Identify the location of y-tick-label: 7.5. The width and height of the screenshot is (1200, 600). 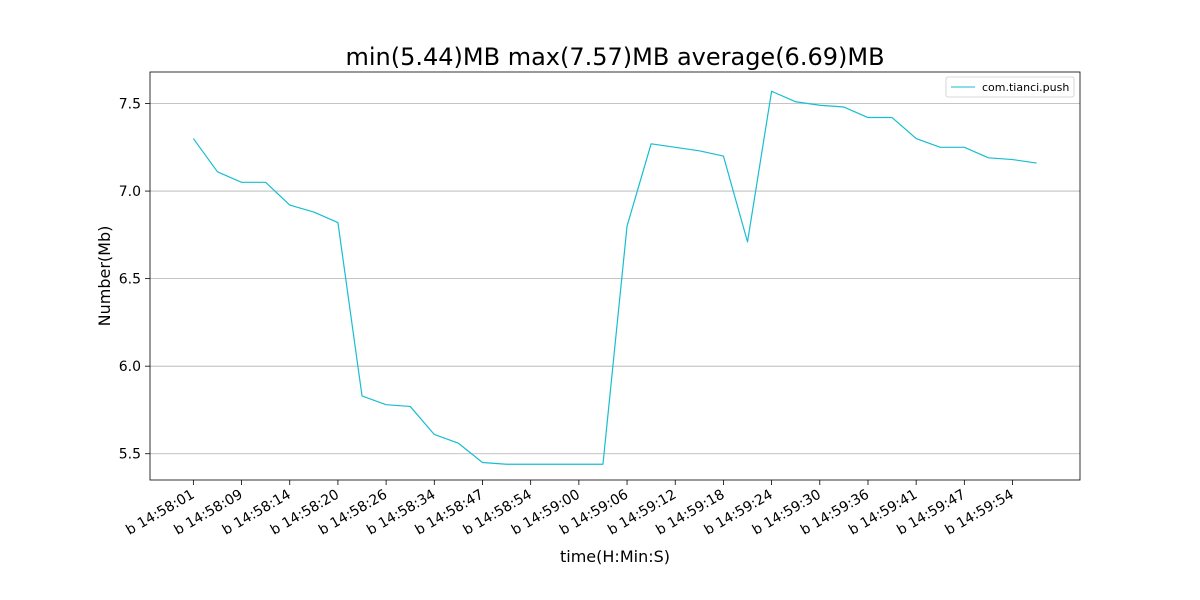
(130, 105).